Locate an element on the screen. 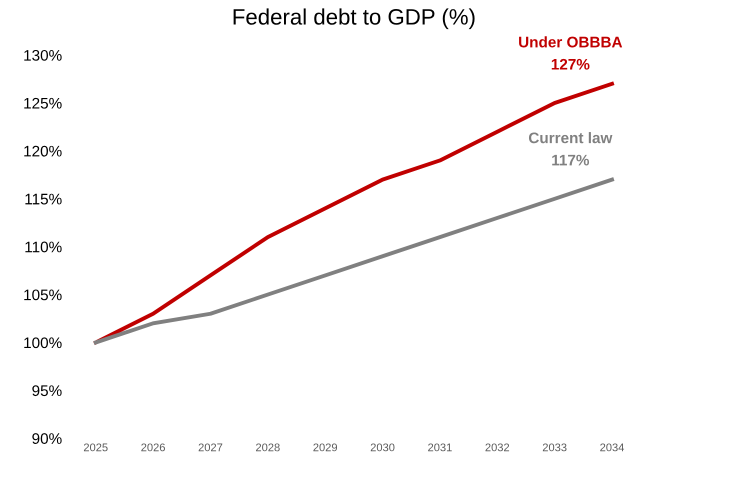 The height and width of the screenshot is (479, 745). x-tick-label: 2025 is located at coordinates (96, 447).